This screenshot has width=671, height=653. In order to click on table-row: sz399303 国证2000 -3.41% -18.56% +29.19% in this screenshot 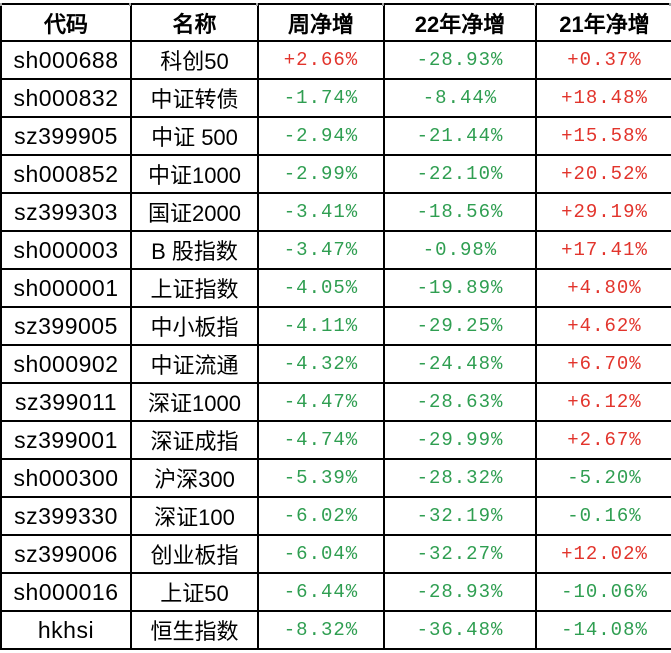, I will do `click(335, 212)`.